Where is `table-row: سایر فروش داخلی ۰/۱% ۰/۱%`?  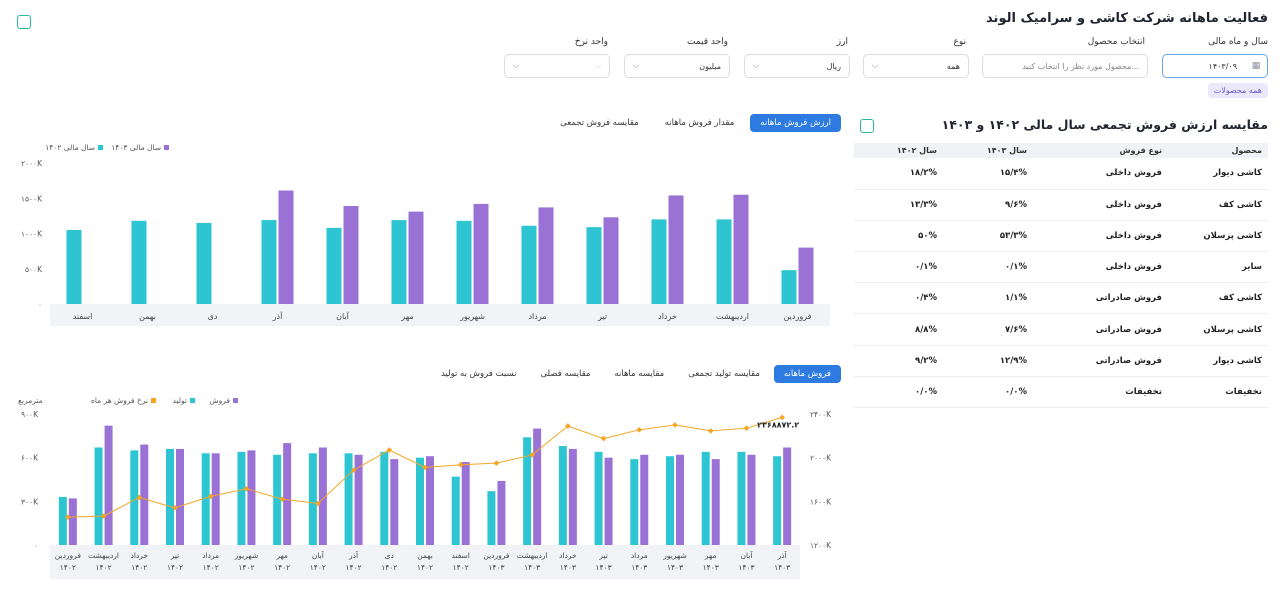
table-row: سایر فروش داخلی ۰/۱% ۰/۱% is located at coordinates (1061, 267).